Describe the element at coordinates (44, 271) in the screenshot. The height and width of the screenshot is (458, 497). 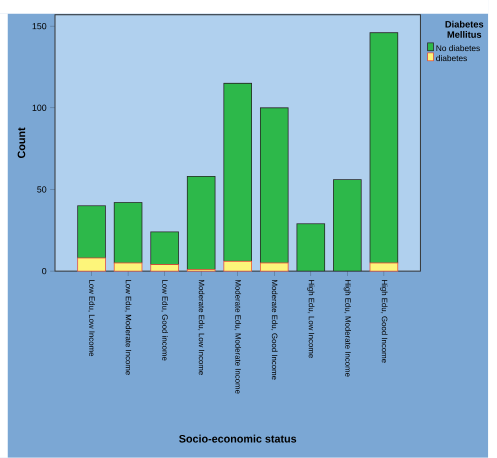
I see `y-tick-label: 0` at that location.